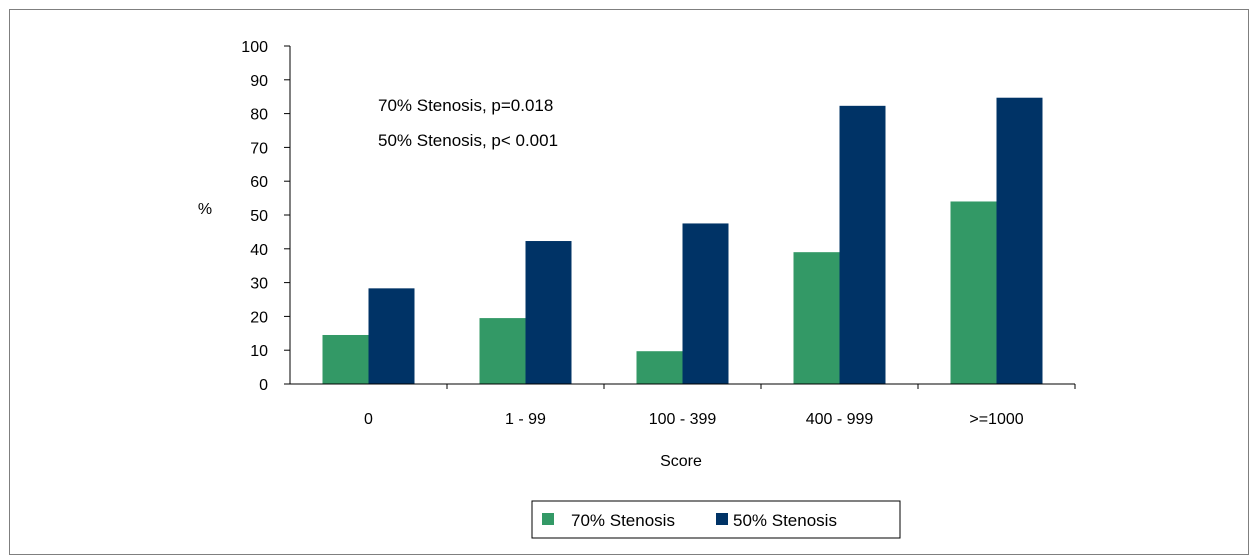  What do you see at coordinates (259, 81) in the screenshot?
I see `y-tick-label: 90` at bounding box center [259, 81].